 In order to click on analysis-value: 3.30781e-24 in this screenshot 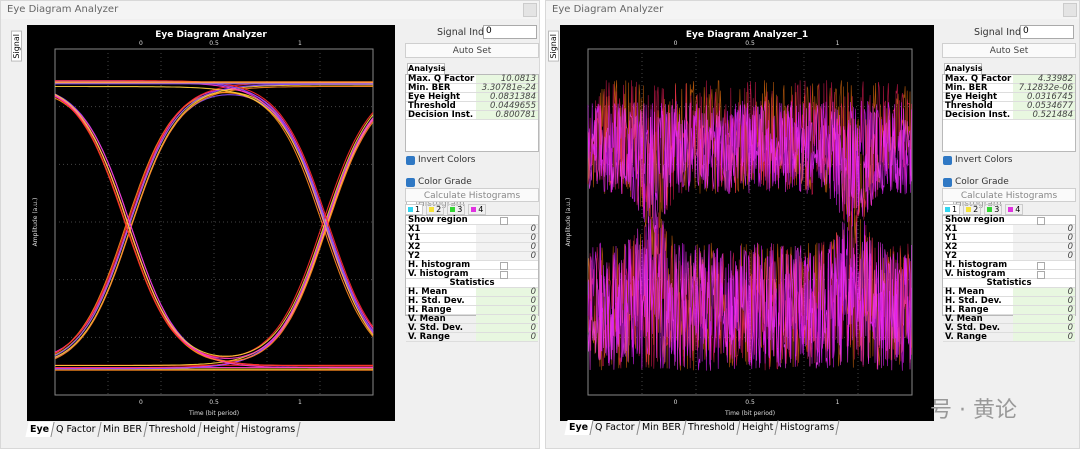, I will do `click(507, 88)`.